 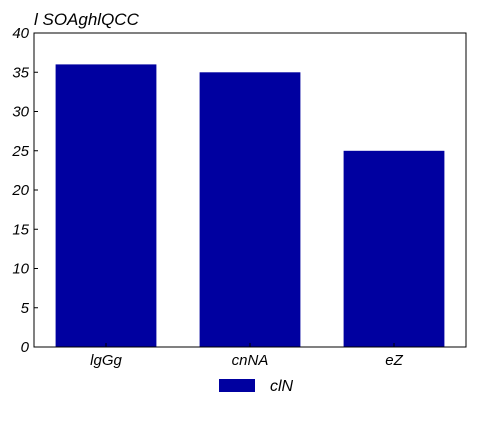 I want to click on y-tick-label: 20, so click(x=20, y=190).